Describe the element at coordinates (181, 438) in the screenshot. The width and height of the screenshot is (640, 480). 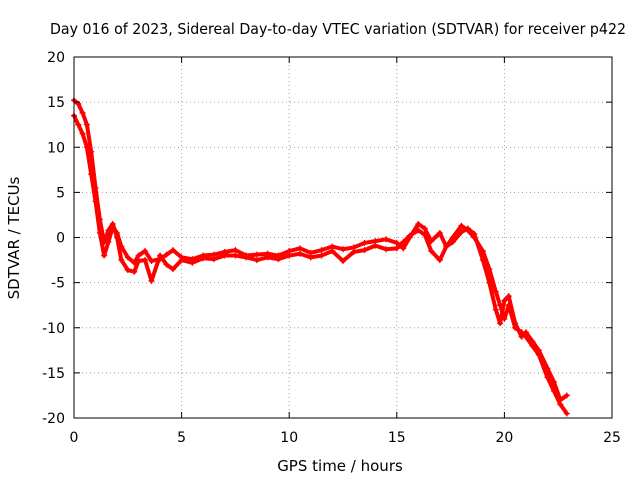
I see `x-tick-label: 5` at that location.